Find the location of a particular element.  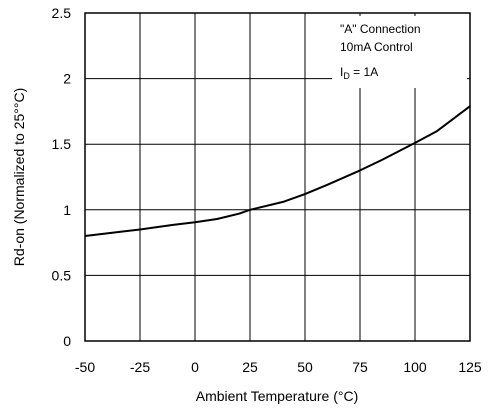

x-tick-label-7: 125 is located at coordinates (470, 367).